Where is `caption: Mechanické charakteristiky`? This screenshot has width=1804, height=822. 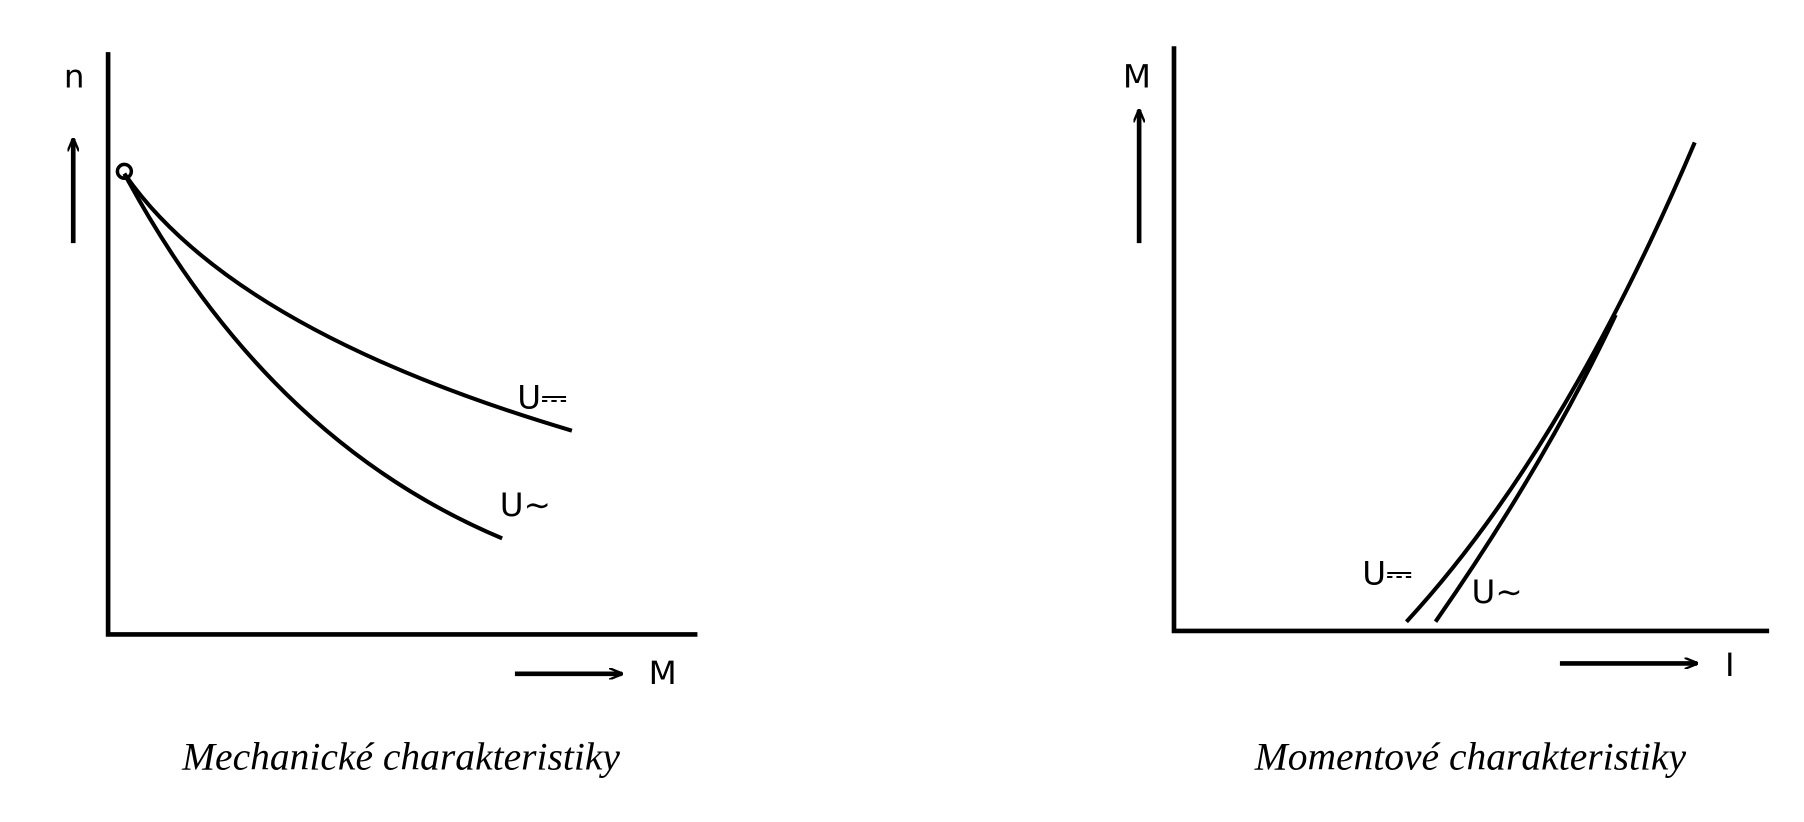
caption: Mechanické charakteristiky is located at coordinates (400, 757).